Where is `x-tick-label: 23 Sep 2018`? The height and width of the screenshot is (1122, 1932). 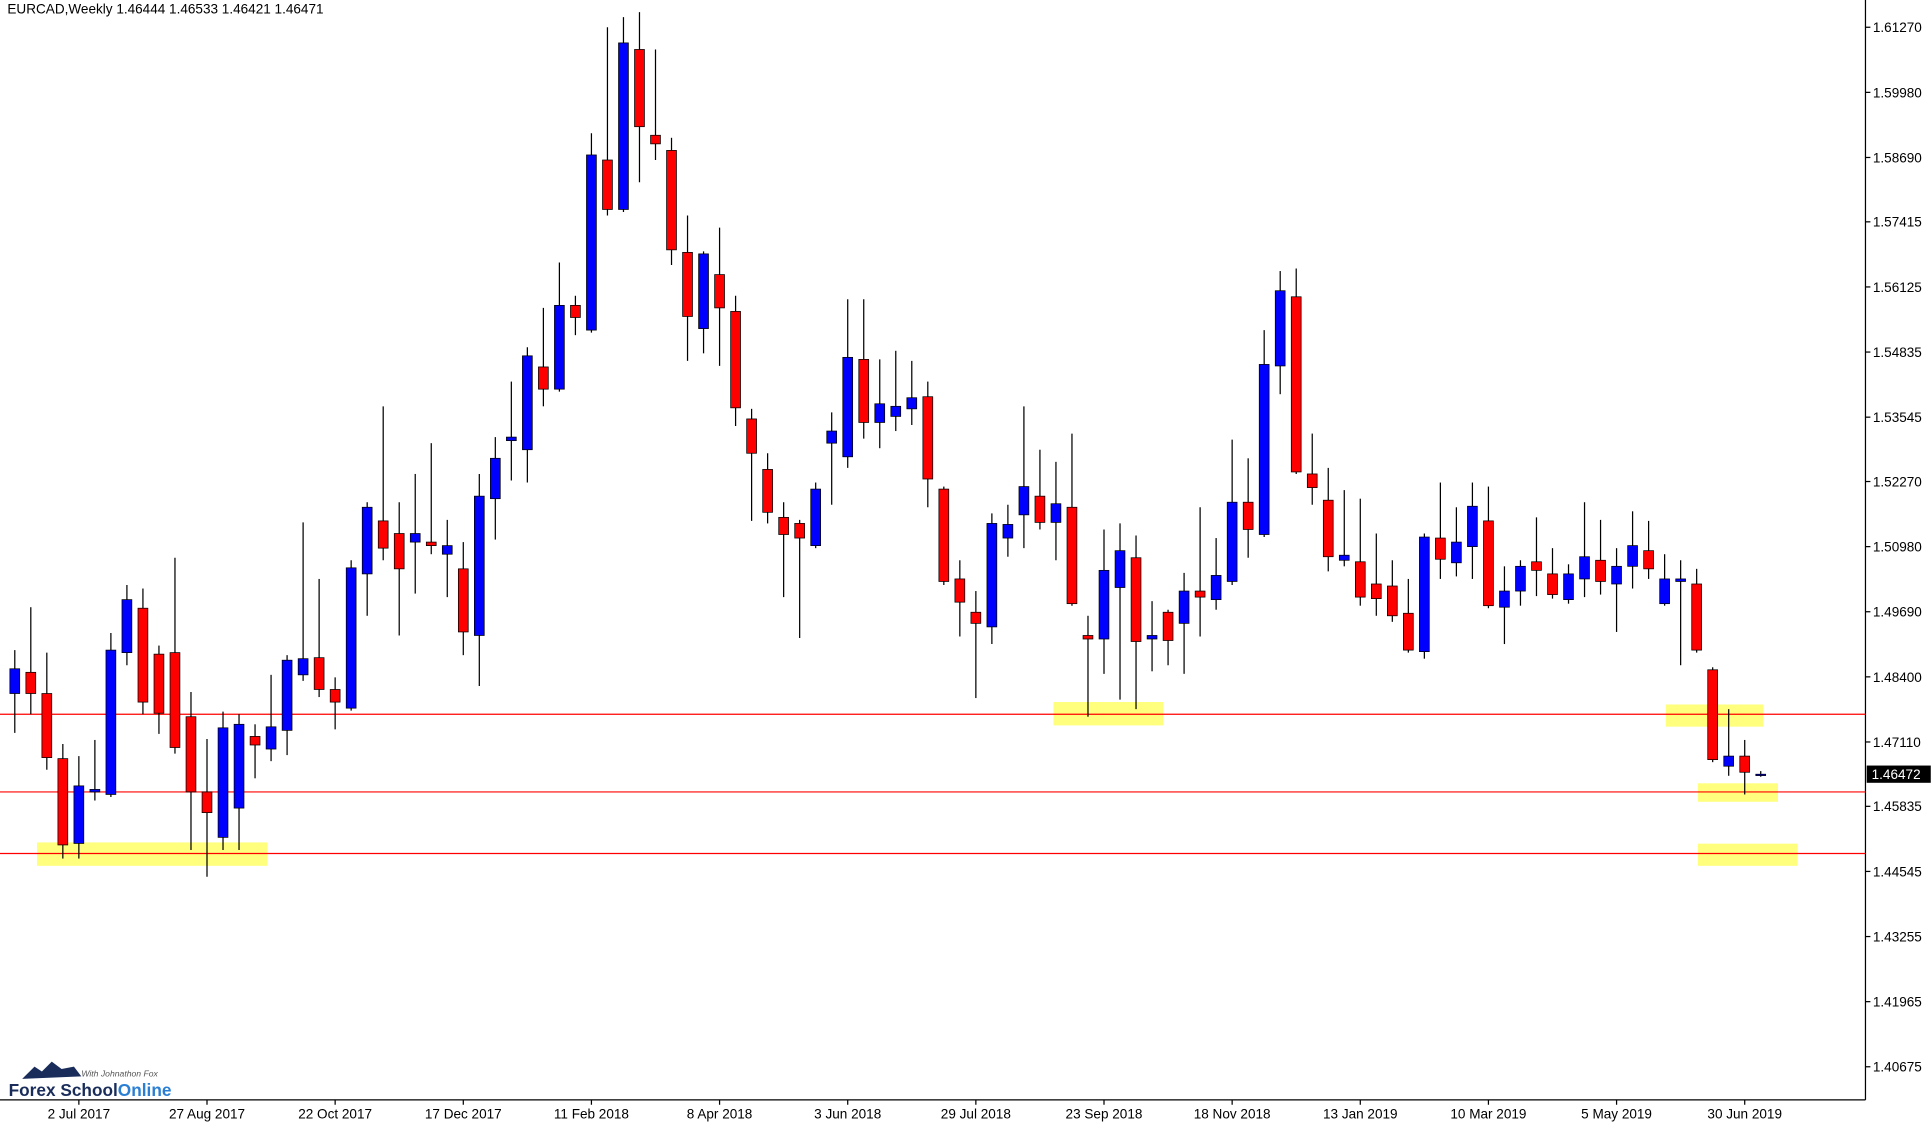 x-tick-label: 23 Sep 2018 is located at coordinates (1104, 1113).